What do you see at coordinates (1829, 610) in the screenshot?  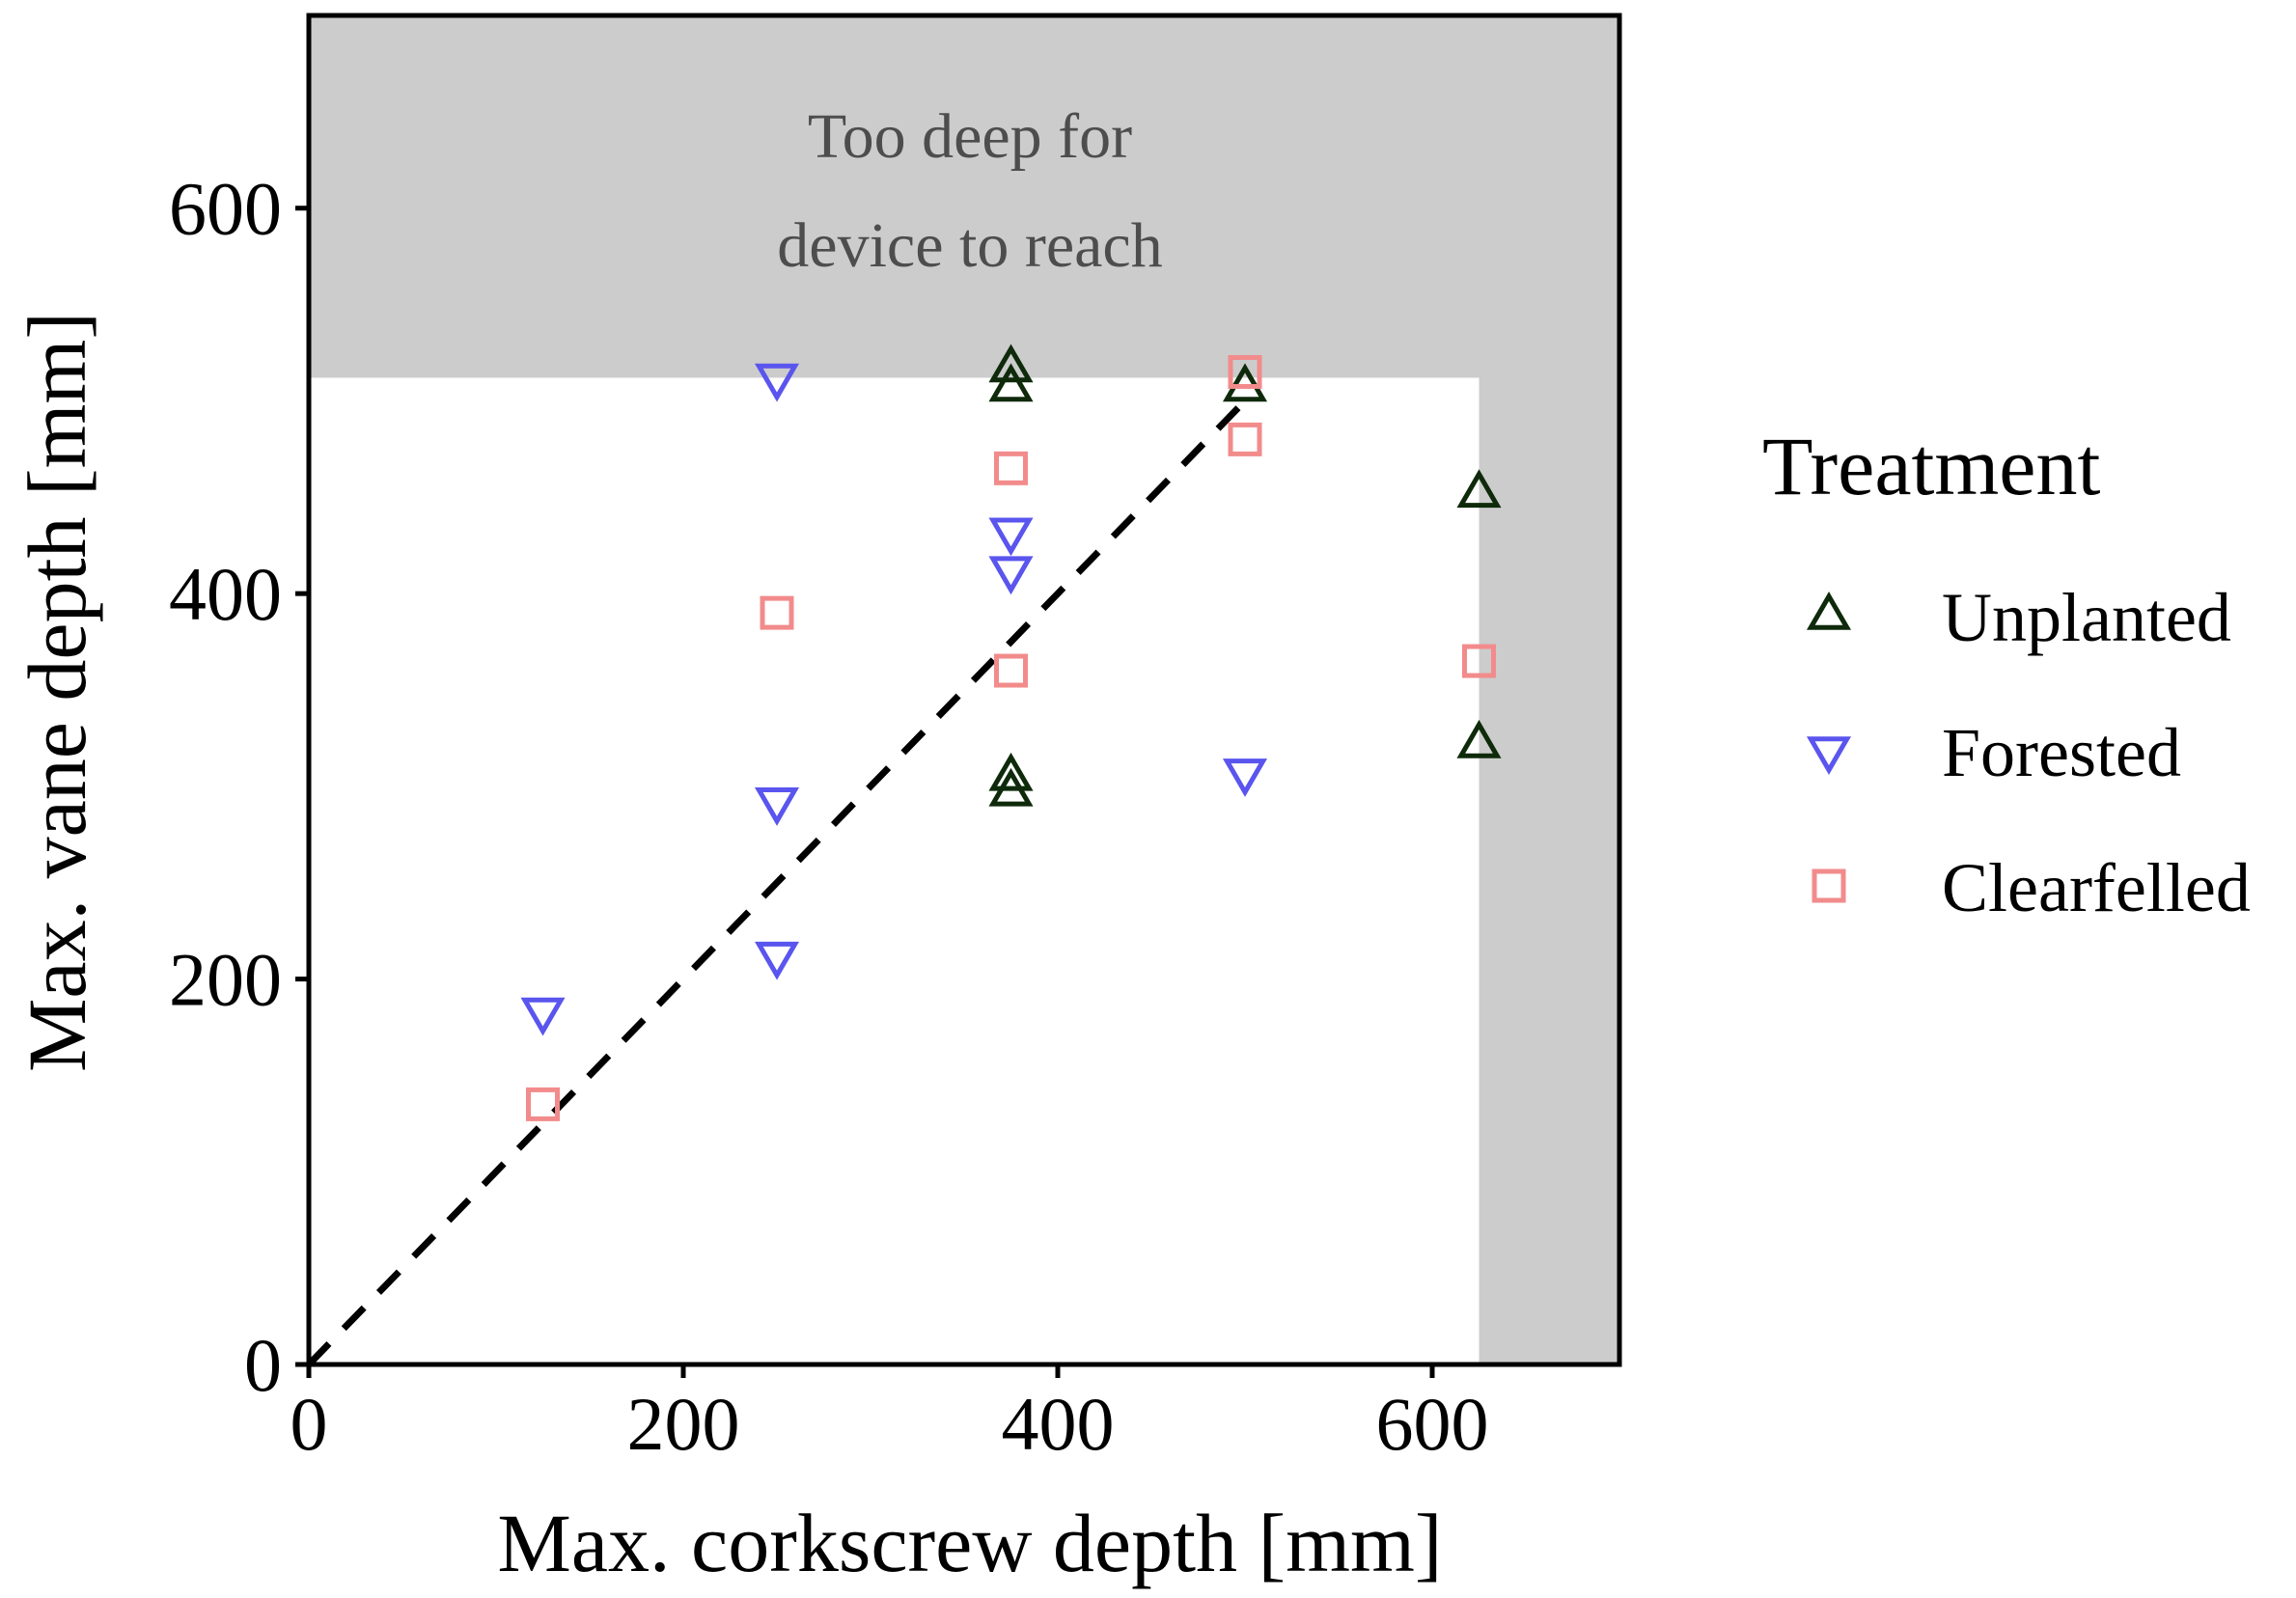 I see `legend-marker-unplanted` at bounding box center [1829, 610].